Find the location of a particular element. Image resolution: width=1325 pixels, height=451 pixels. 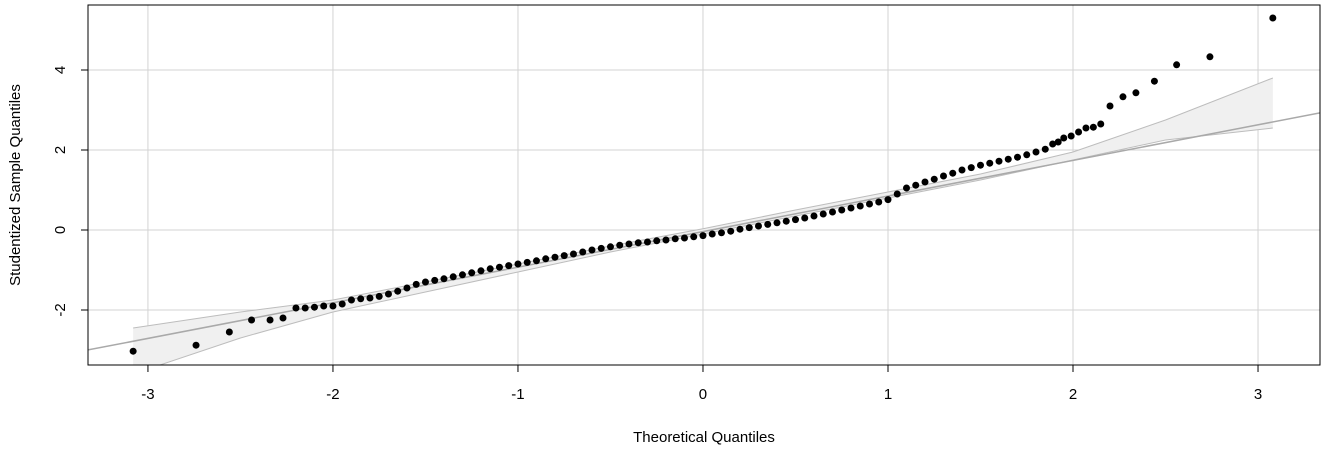

y-tick-label: 4 is located at coordinates (60, 70).